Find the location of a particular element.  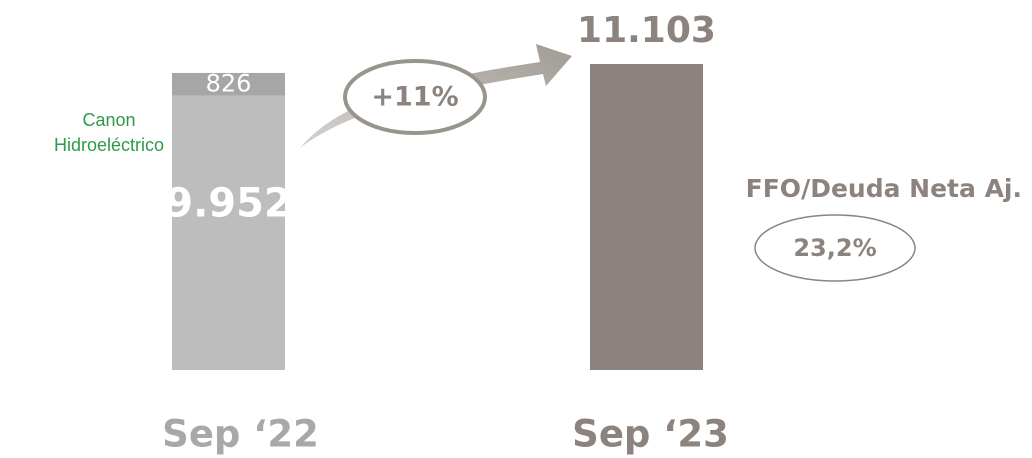

change-bubble is located at coordinates (415, 97).